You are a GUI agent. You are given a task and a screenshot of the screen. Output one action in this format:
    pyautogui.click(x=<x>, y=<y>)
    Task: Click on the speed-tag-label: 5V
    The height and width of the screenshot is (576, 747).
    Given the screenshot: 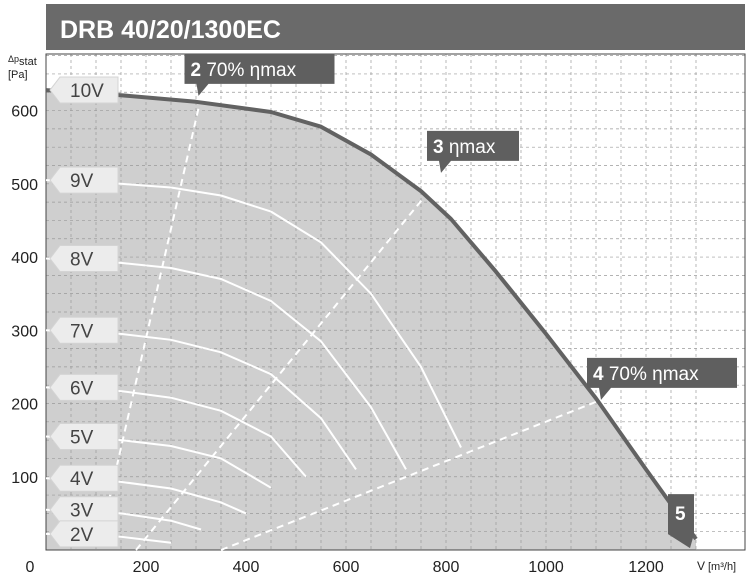 What is the action you would take?
    pyautogui.click(x=82, y=437)
    